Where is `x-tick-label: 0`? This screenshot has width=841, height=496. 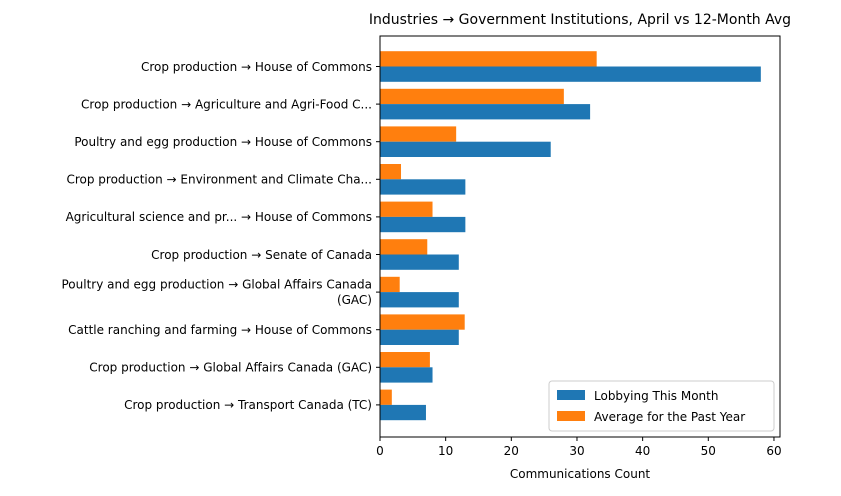 x-tick-label: 0 is located at coordinates (380, 451).